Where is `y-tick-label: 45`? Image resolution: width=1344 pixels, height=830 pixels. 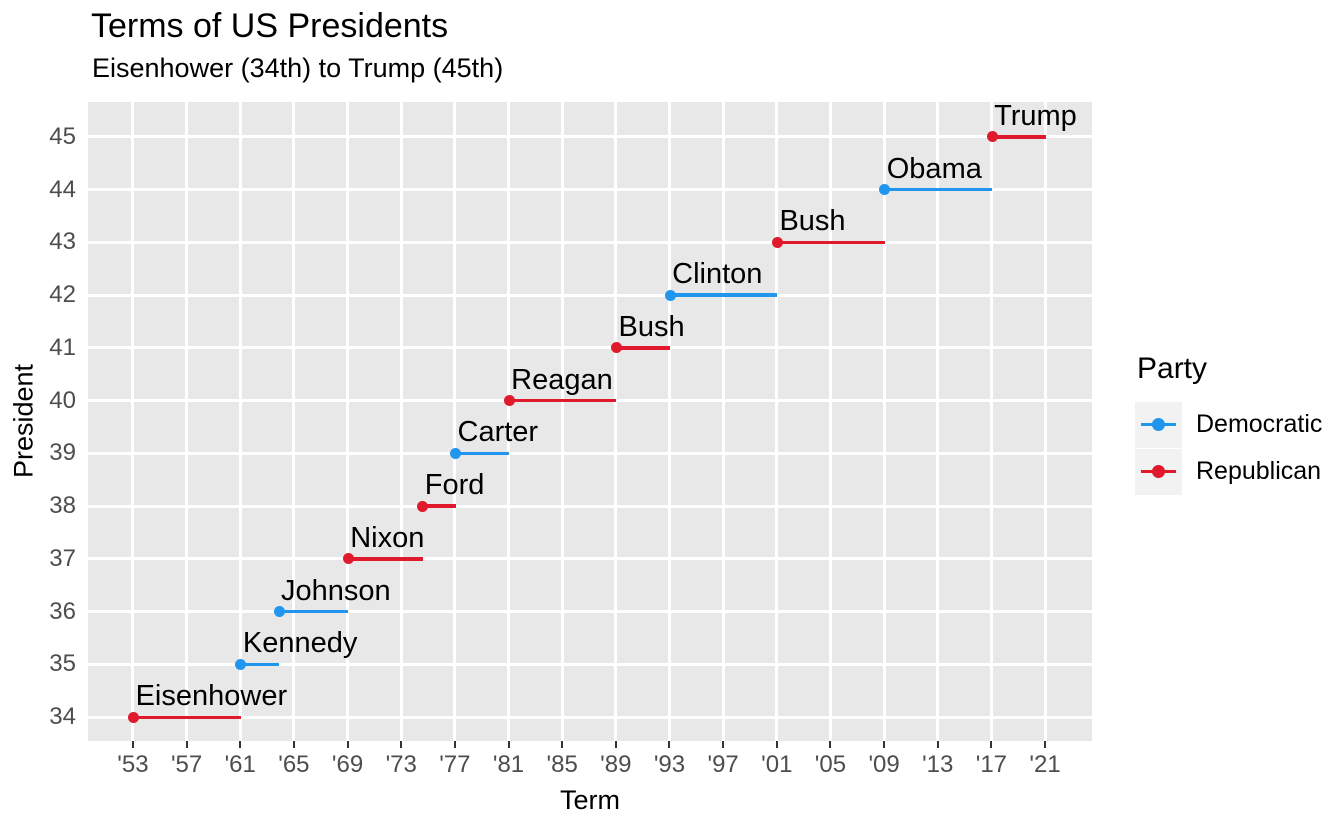 y-tick-label: 45 is located at coordinates (62, 136).